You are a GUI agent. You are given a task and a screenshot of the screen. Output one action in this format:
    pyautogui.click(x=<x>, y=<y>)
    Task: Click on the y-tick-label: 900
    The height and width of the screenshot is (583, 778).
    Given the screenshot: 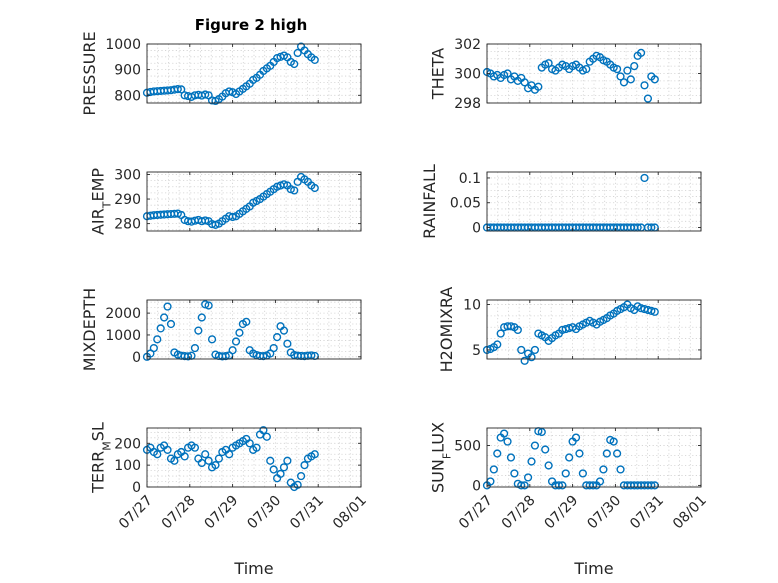 What is the action you would take?
    pyautogui.click(x=127, y=71)
    